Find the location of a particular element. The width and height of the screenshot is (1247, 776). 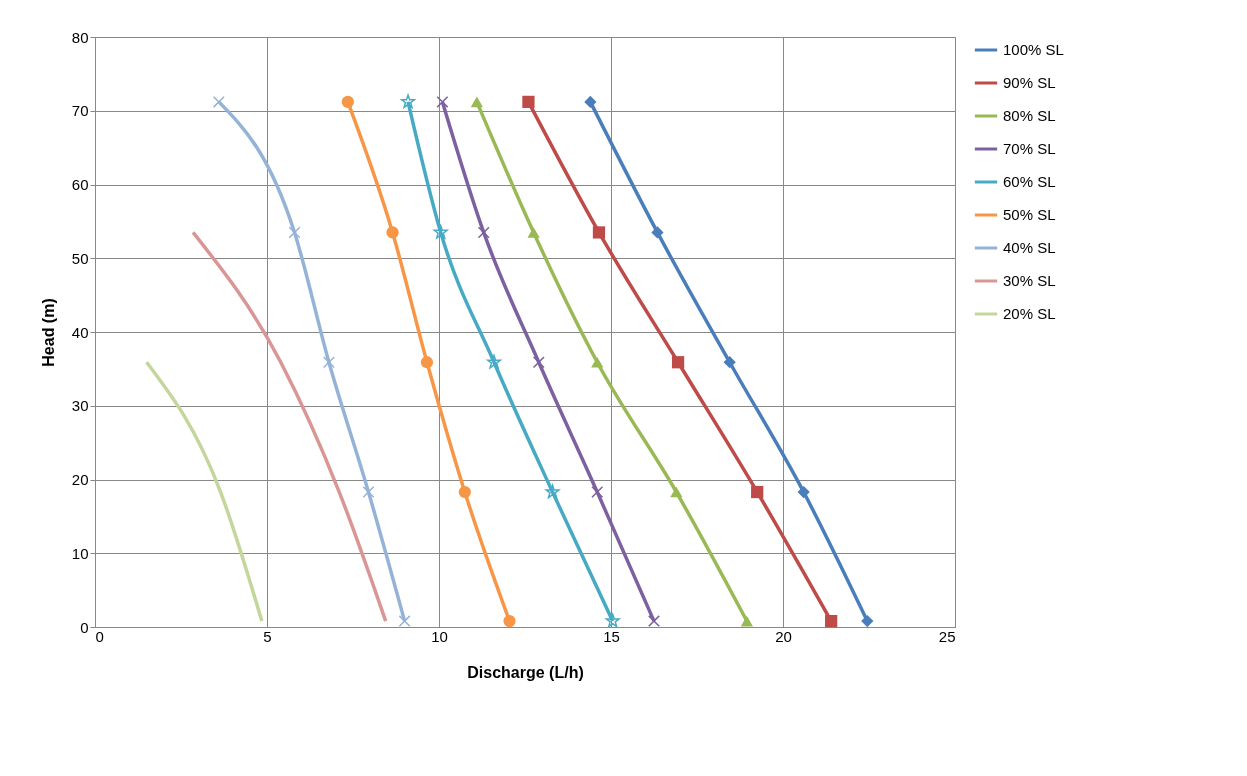

y-tick-label: 70 is located at coordinates (80, 111).